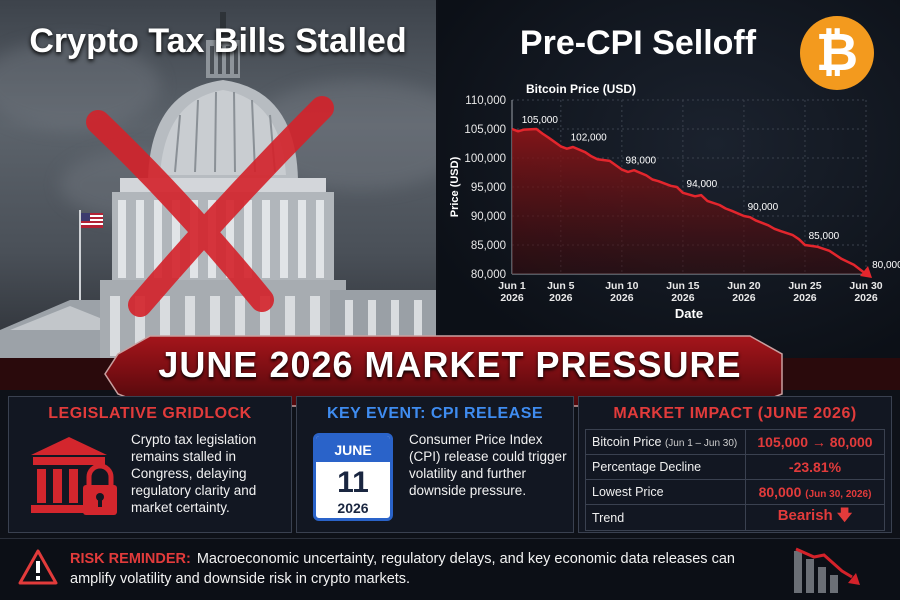 The height and width of the screenshot is (600, 900). What do you see at coordinates (743, 286) in the screenshot?
I see `x-tick-label: Jun 20` at bounding box center [743, 286].